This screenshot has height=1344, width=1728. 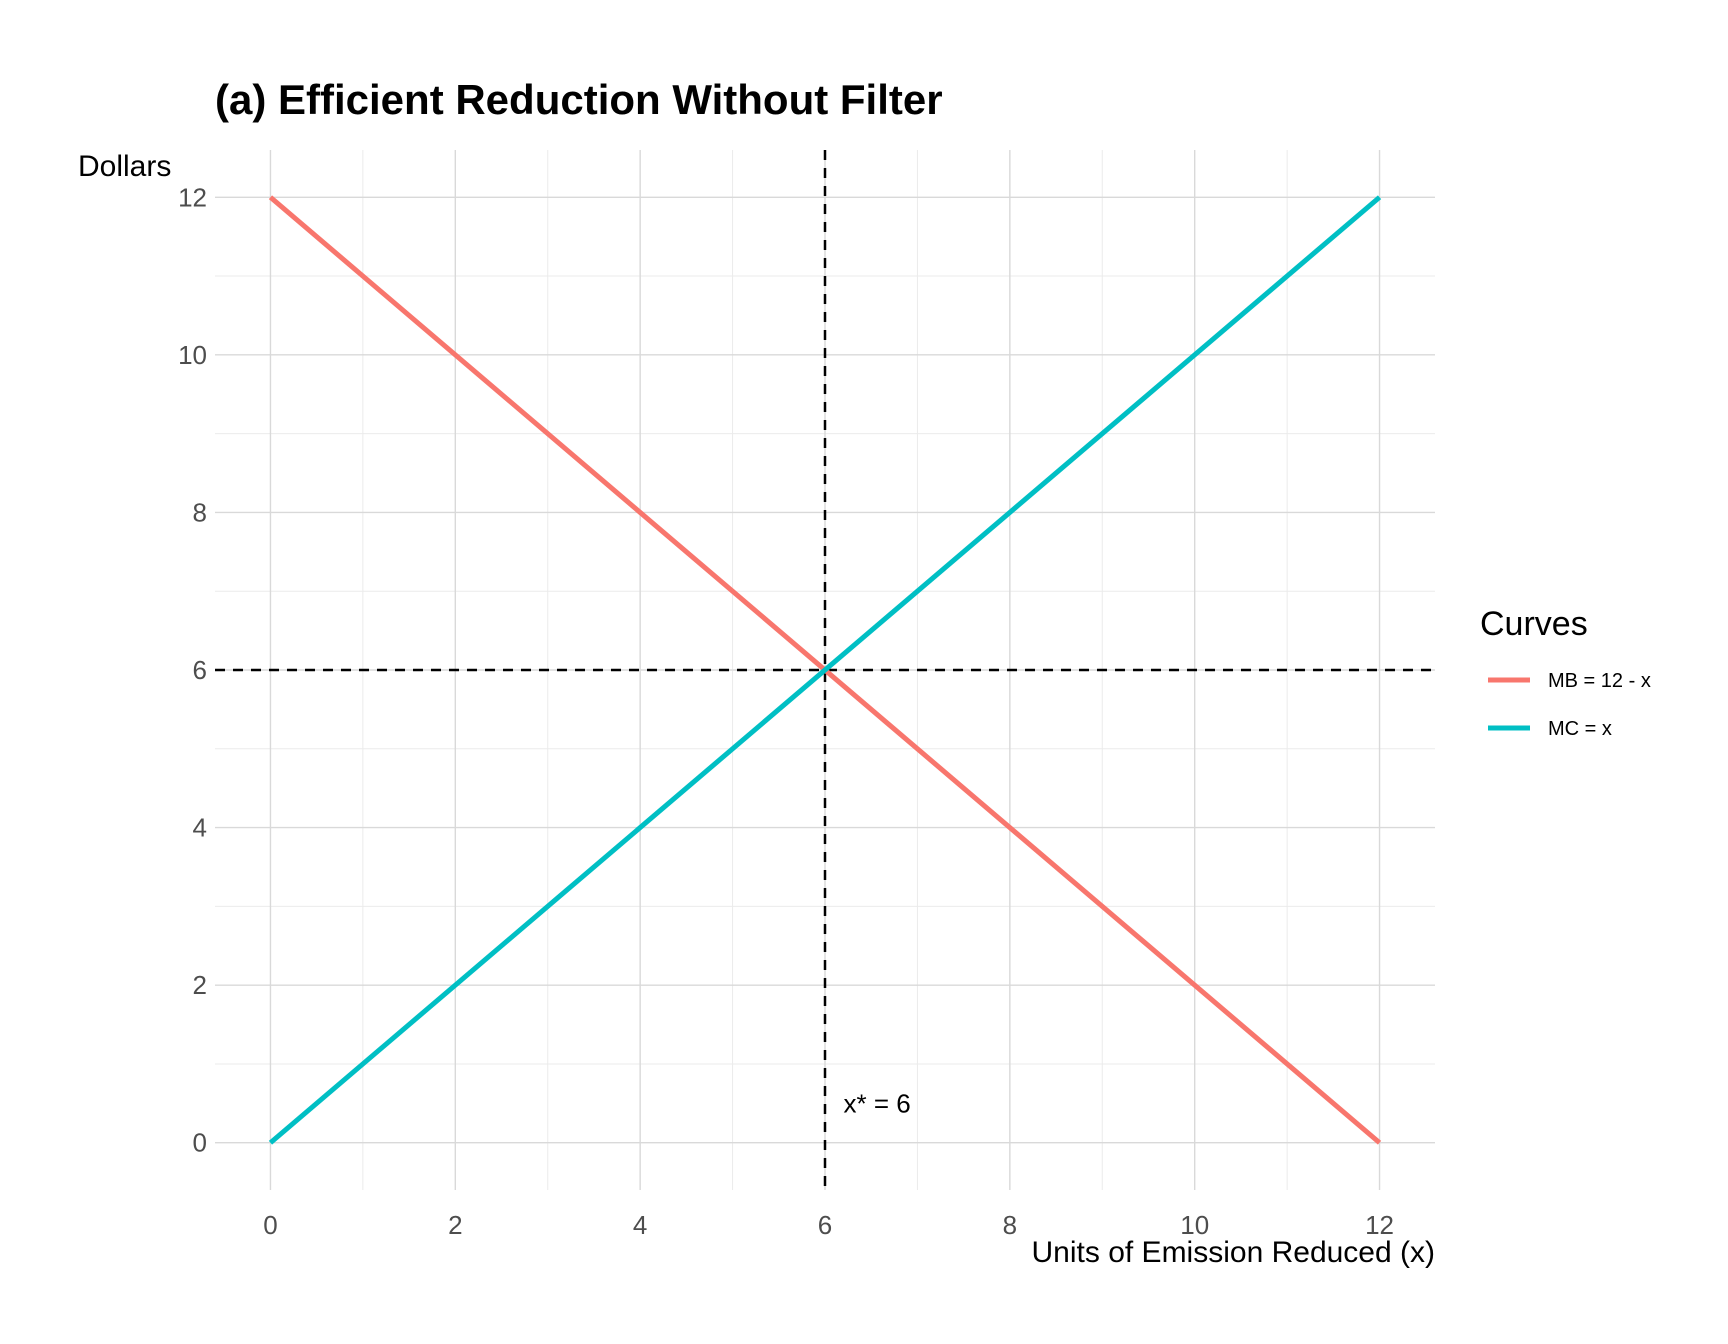 What do you see at coordinates (192, 197) in the screenshot?
I see `y-tick-label: 12` at bounding box center [192, 197].